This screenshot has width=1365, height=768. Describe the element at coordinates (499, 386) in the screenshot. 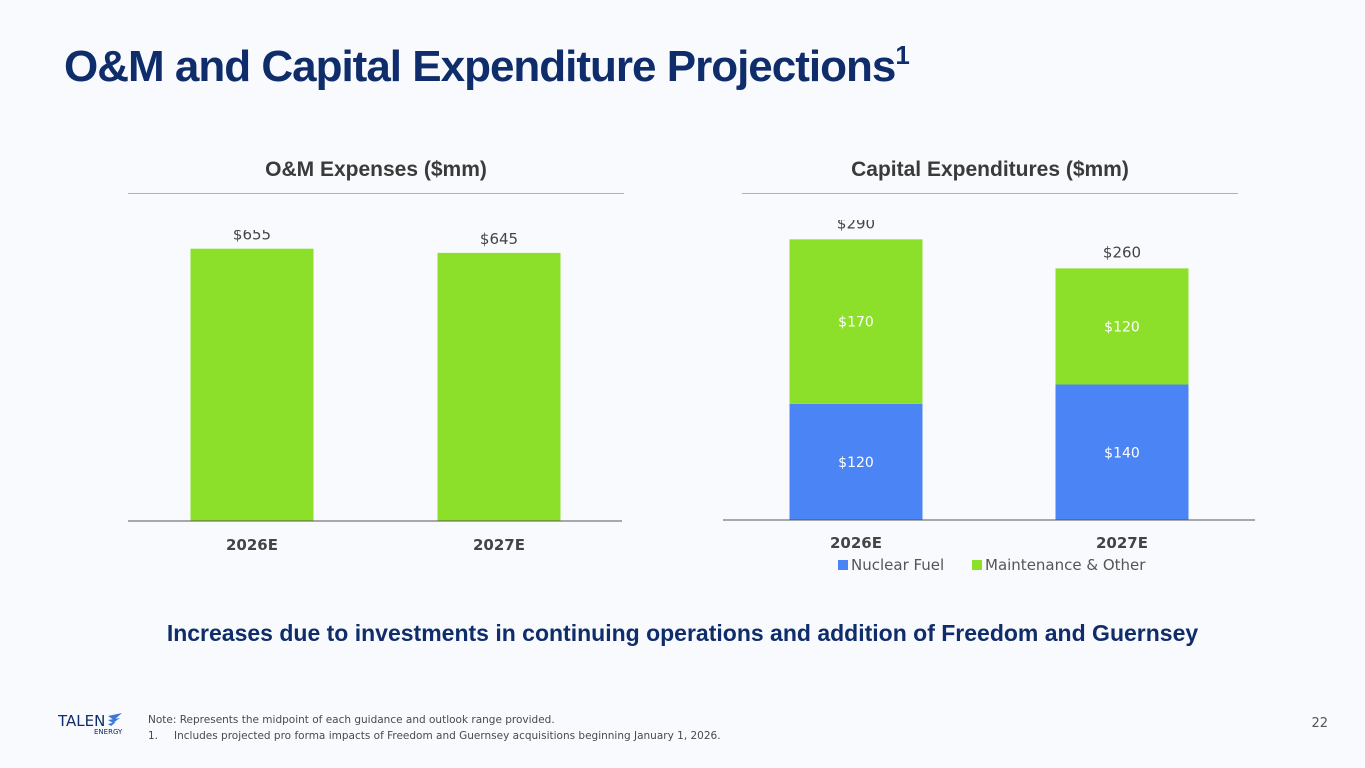

I see `om-bar-2027e` at that location.